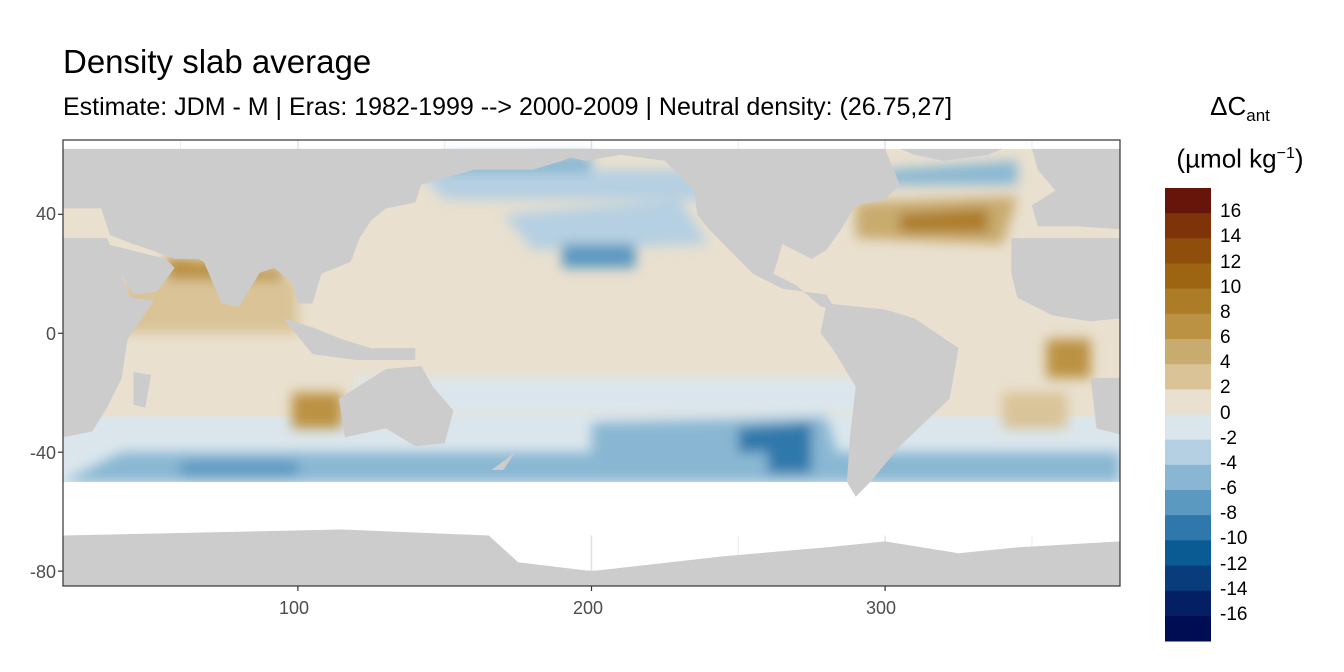 The height and width of the screenshot is (672, 1344). I want to click on legend-title-line2: (µmol kg−1), so click(1240, 158).